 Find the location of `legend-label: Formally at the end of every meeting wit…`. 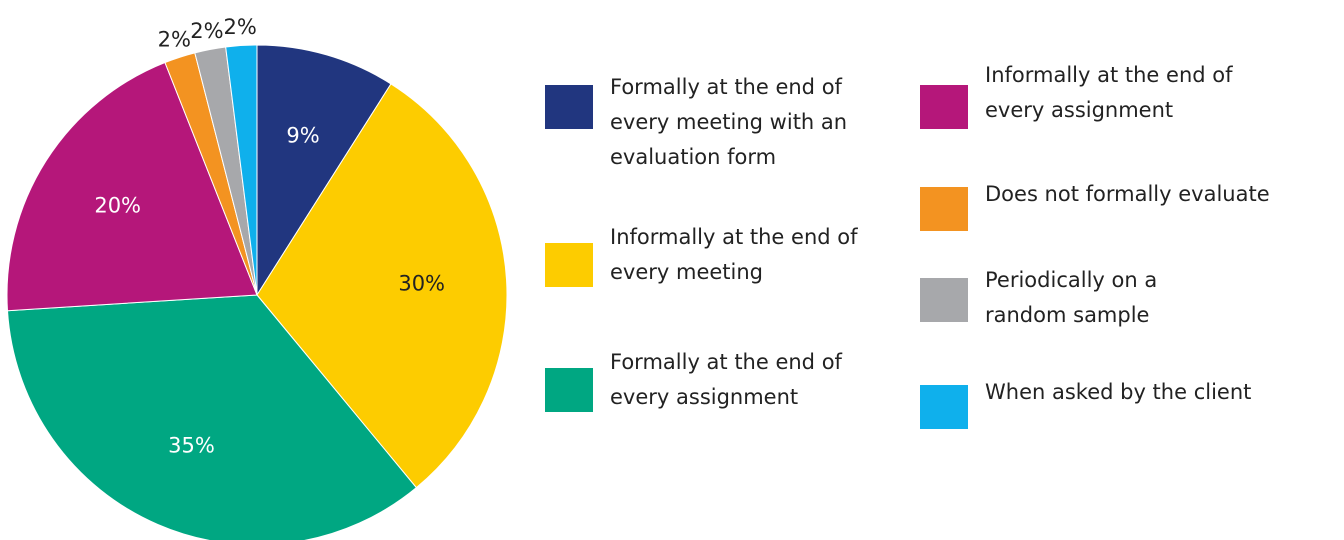

legend-label: Formally at the end of every meeting wit… is located at coordinates (729, 122).